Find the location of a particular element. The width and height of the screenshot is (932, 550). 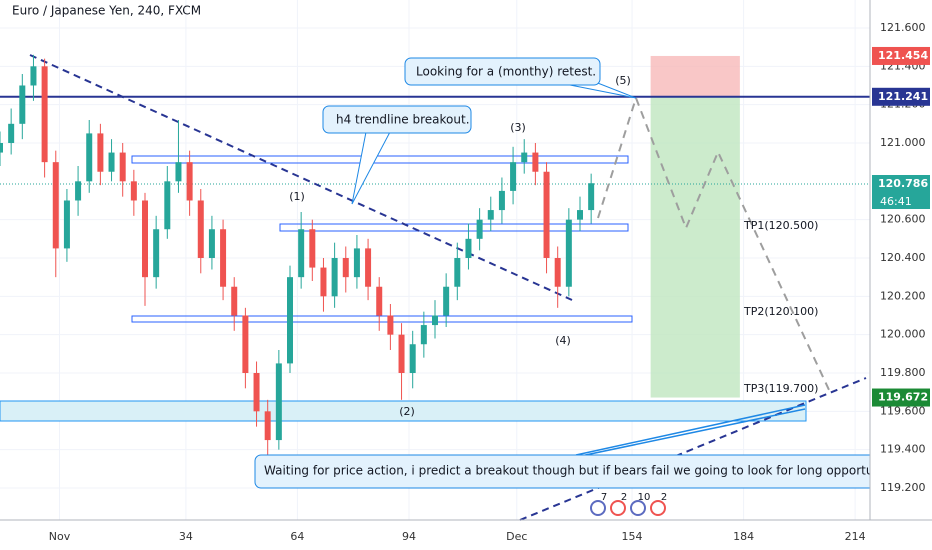

mid-zone is located at coordinates (454, 227).